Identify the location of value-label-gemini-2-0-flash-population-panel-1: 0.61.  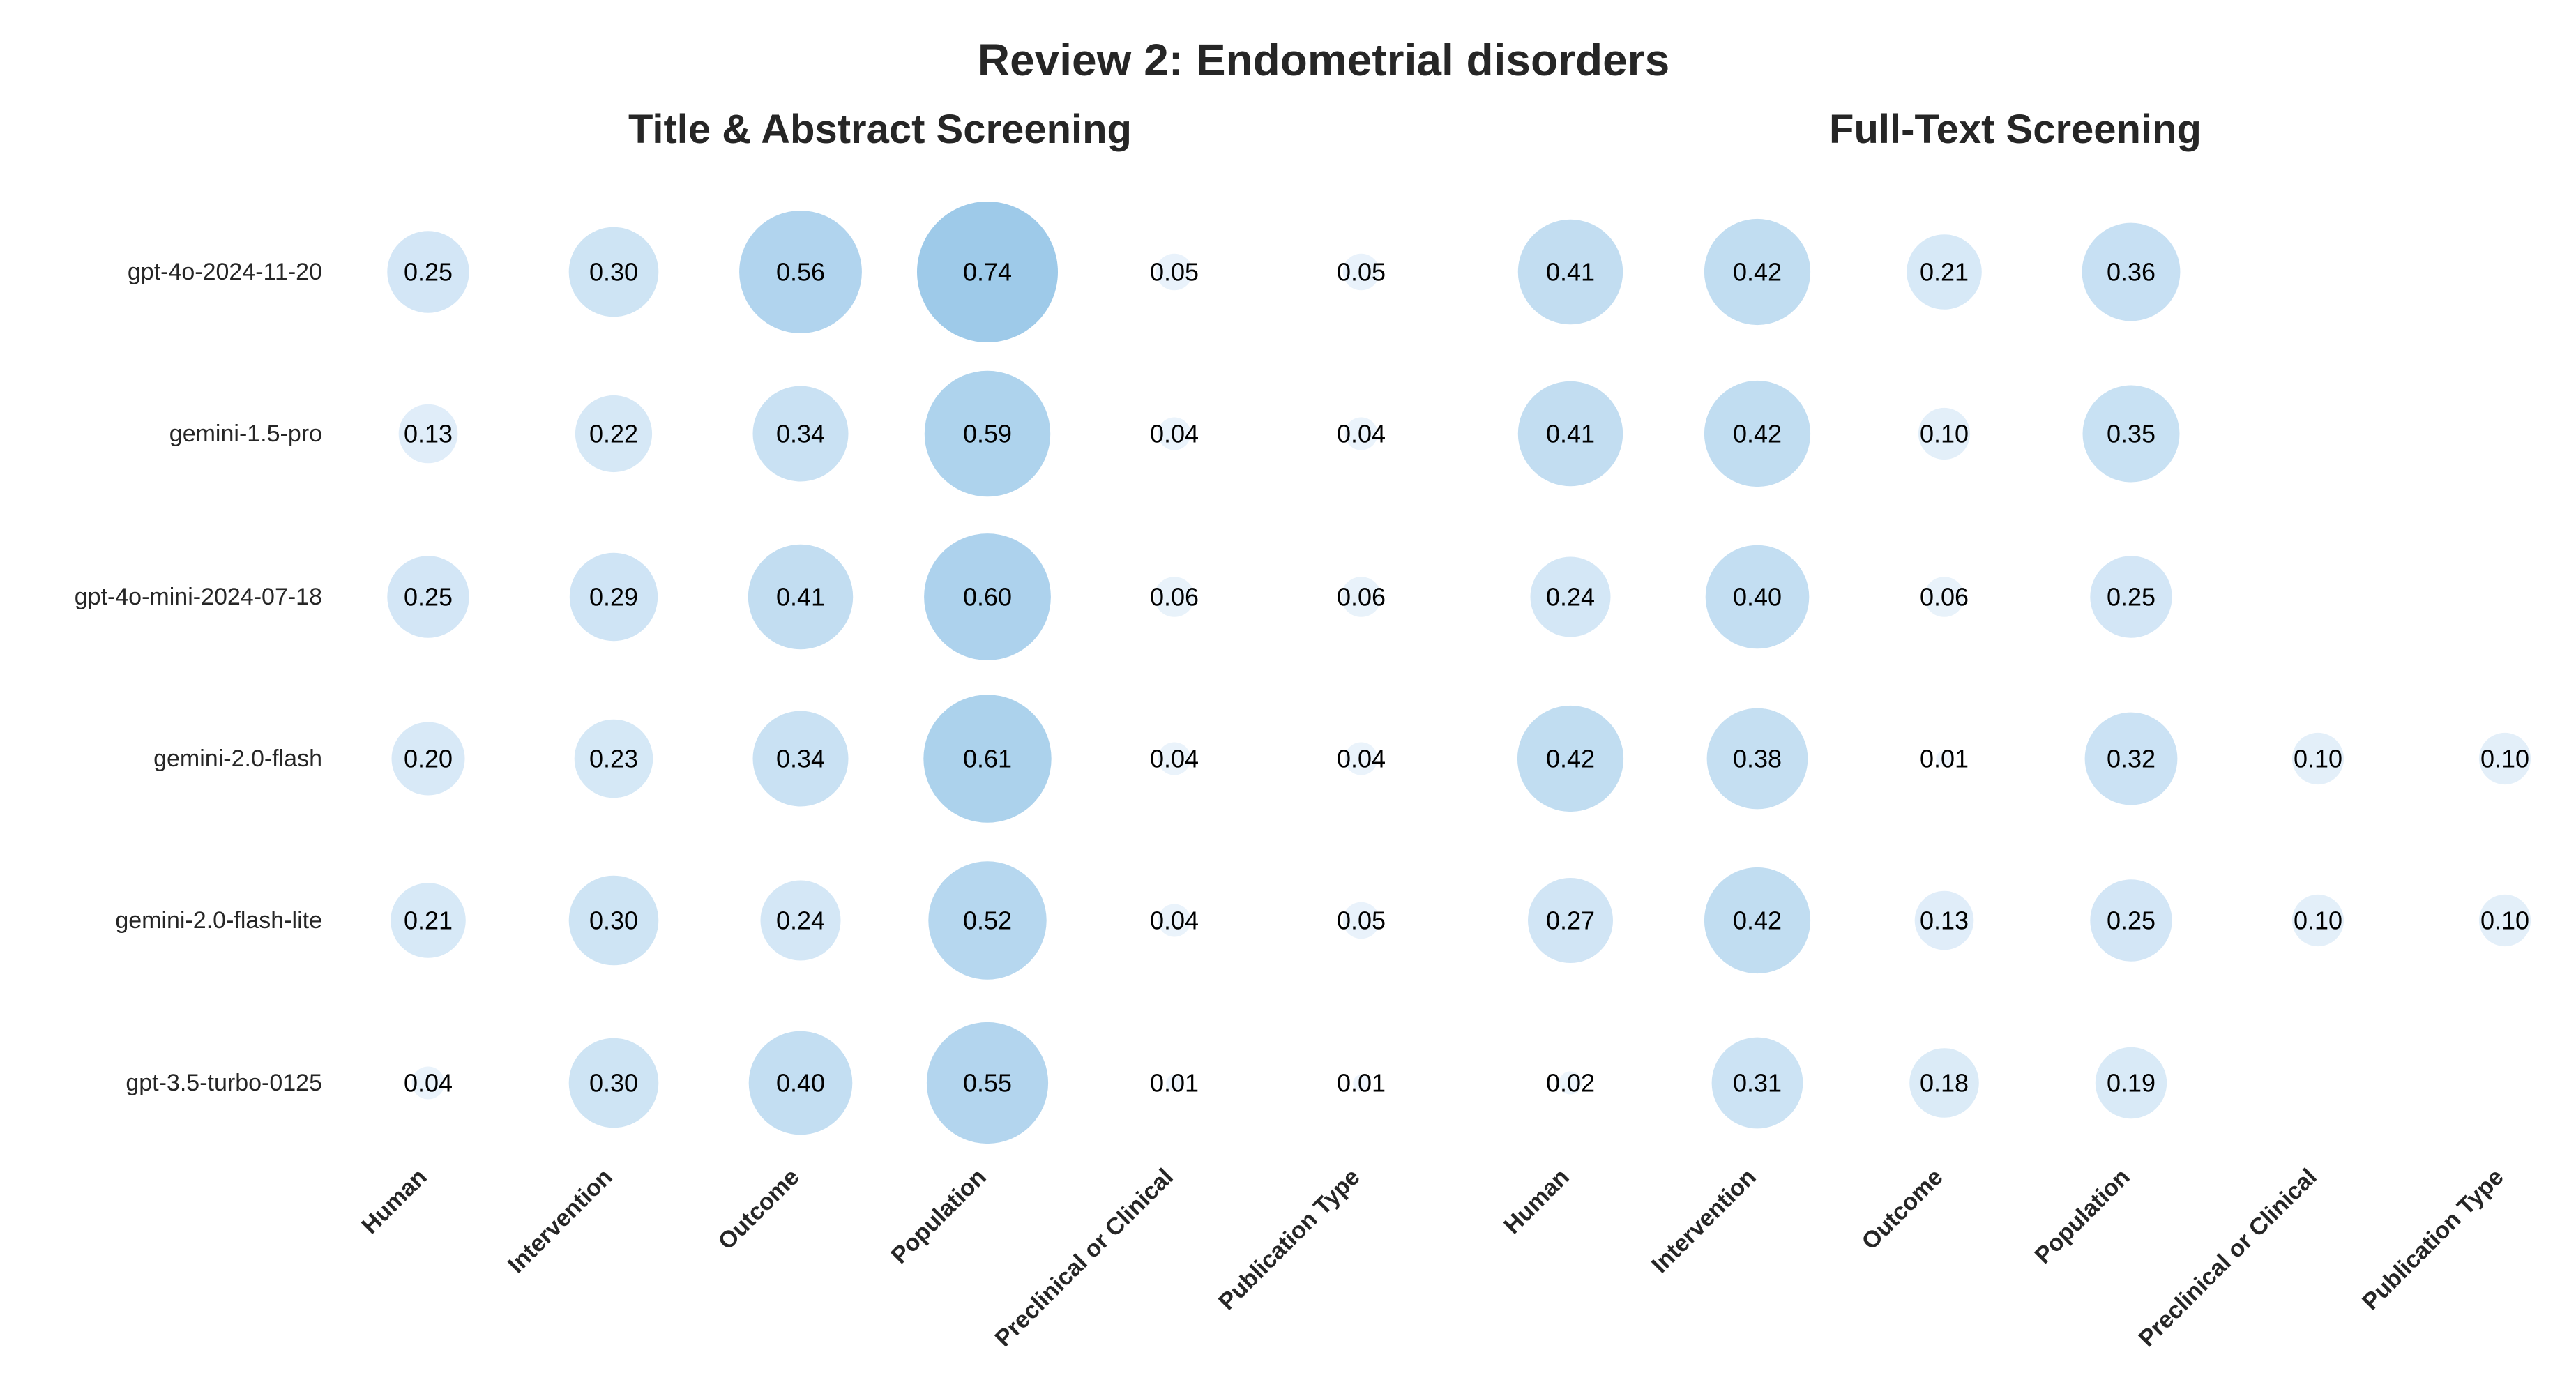
(987, 759).